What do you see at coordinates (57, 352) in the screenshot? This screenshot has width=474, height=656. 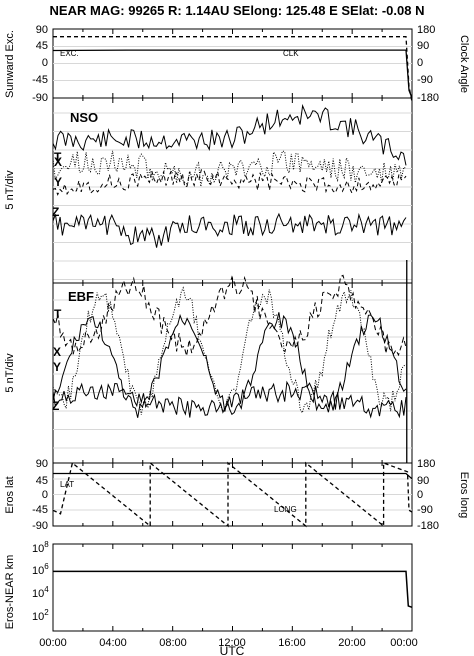 I see `ebf-x-label: X` at bounding box center [57, 352].